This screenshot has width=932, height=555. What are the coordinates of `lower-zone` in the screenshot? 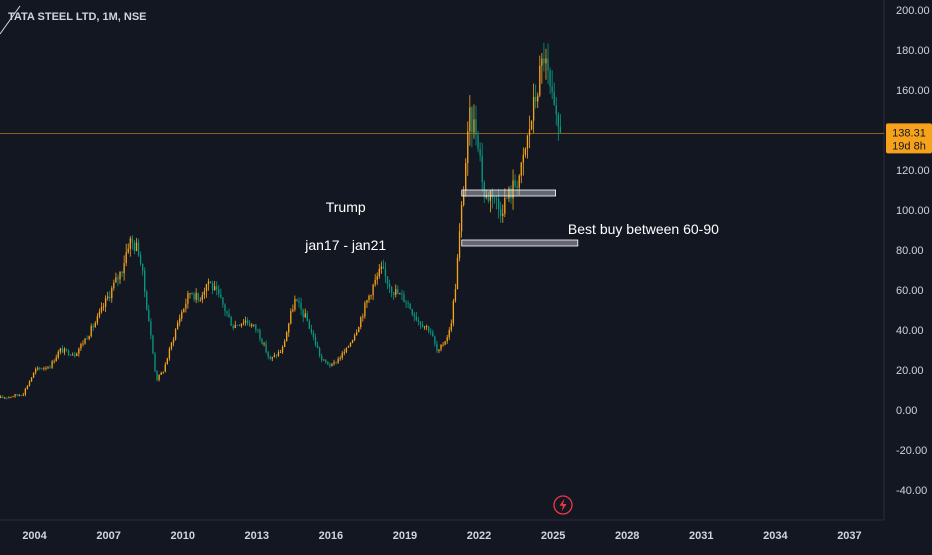 It's located at (520, 243).